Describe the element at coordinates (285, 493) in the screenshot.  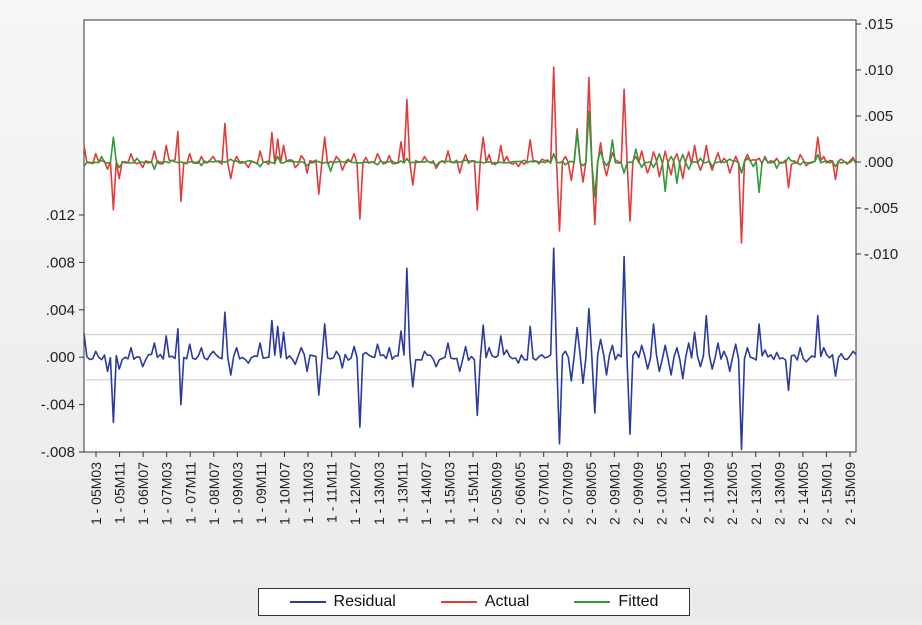
I see `x-tick-label-8: 1 - 10M07` at that location.